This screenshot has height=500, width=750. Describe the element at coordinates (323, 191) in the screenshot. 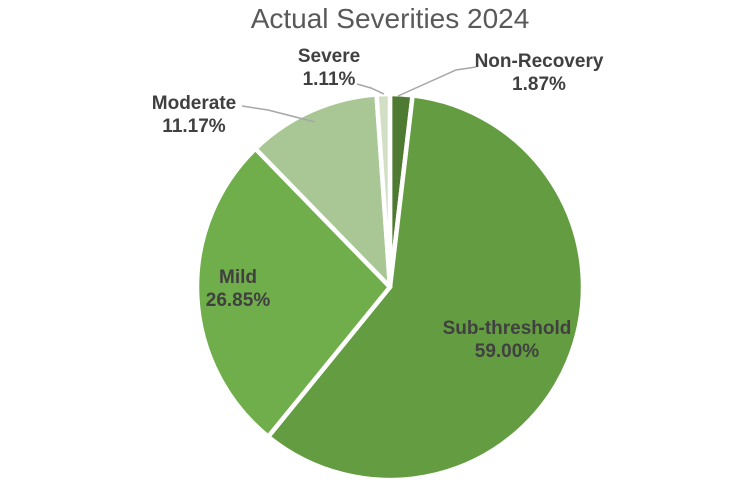

I see `pie-slice-moderate` at that location.